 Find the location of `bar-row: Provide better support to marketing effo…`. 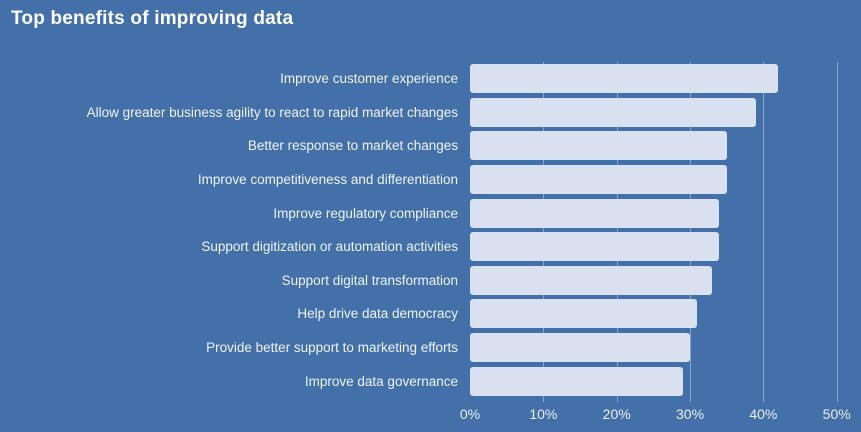

bar-row: Provide better support to marketing effo… is located at coordinates (430, 348).